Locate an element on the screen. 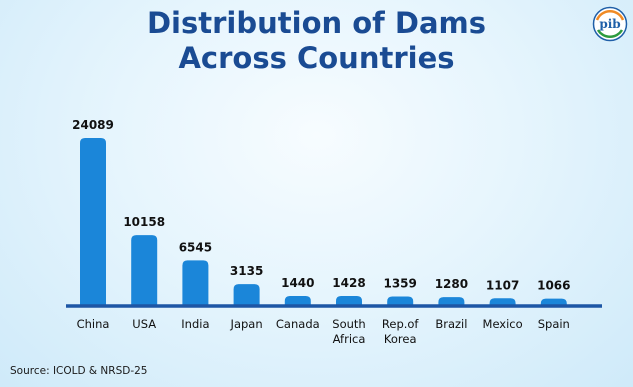  data-label: 1066 is located at coordinates (553, 286).